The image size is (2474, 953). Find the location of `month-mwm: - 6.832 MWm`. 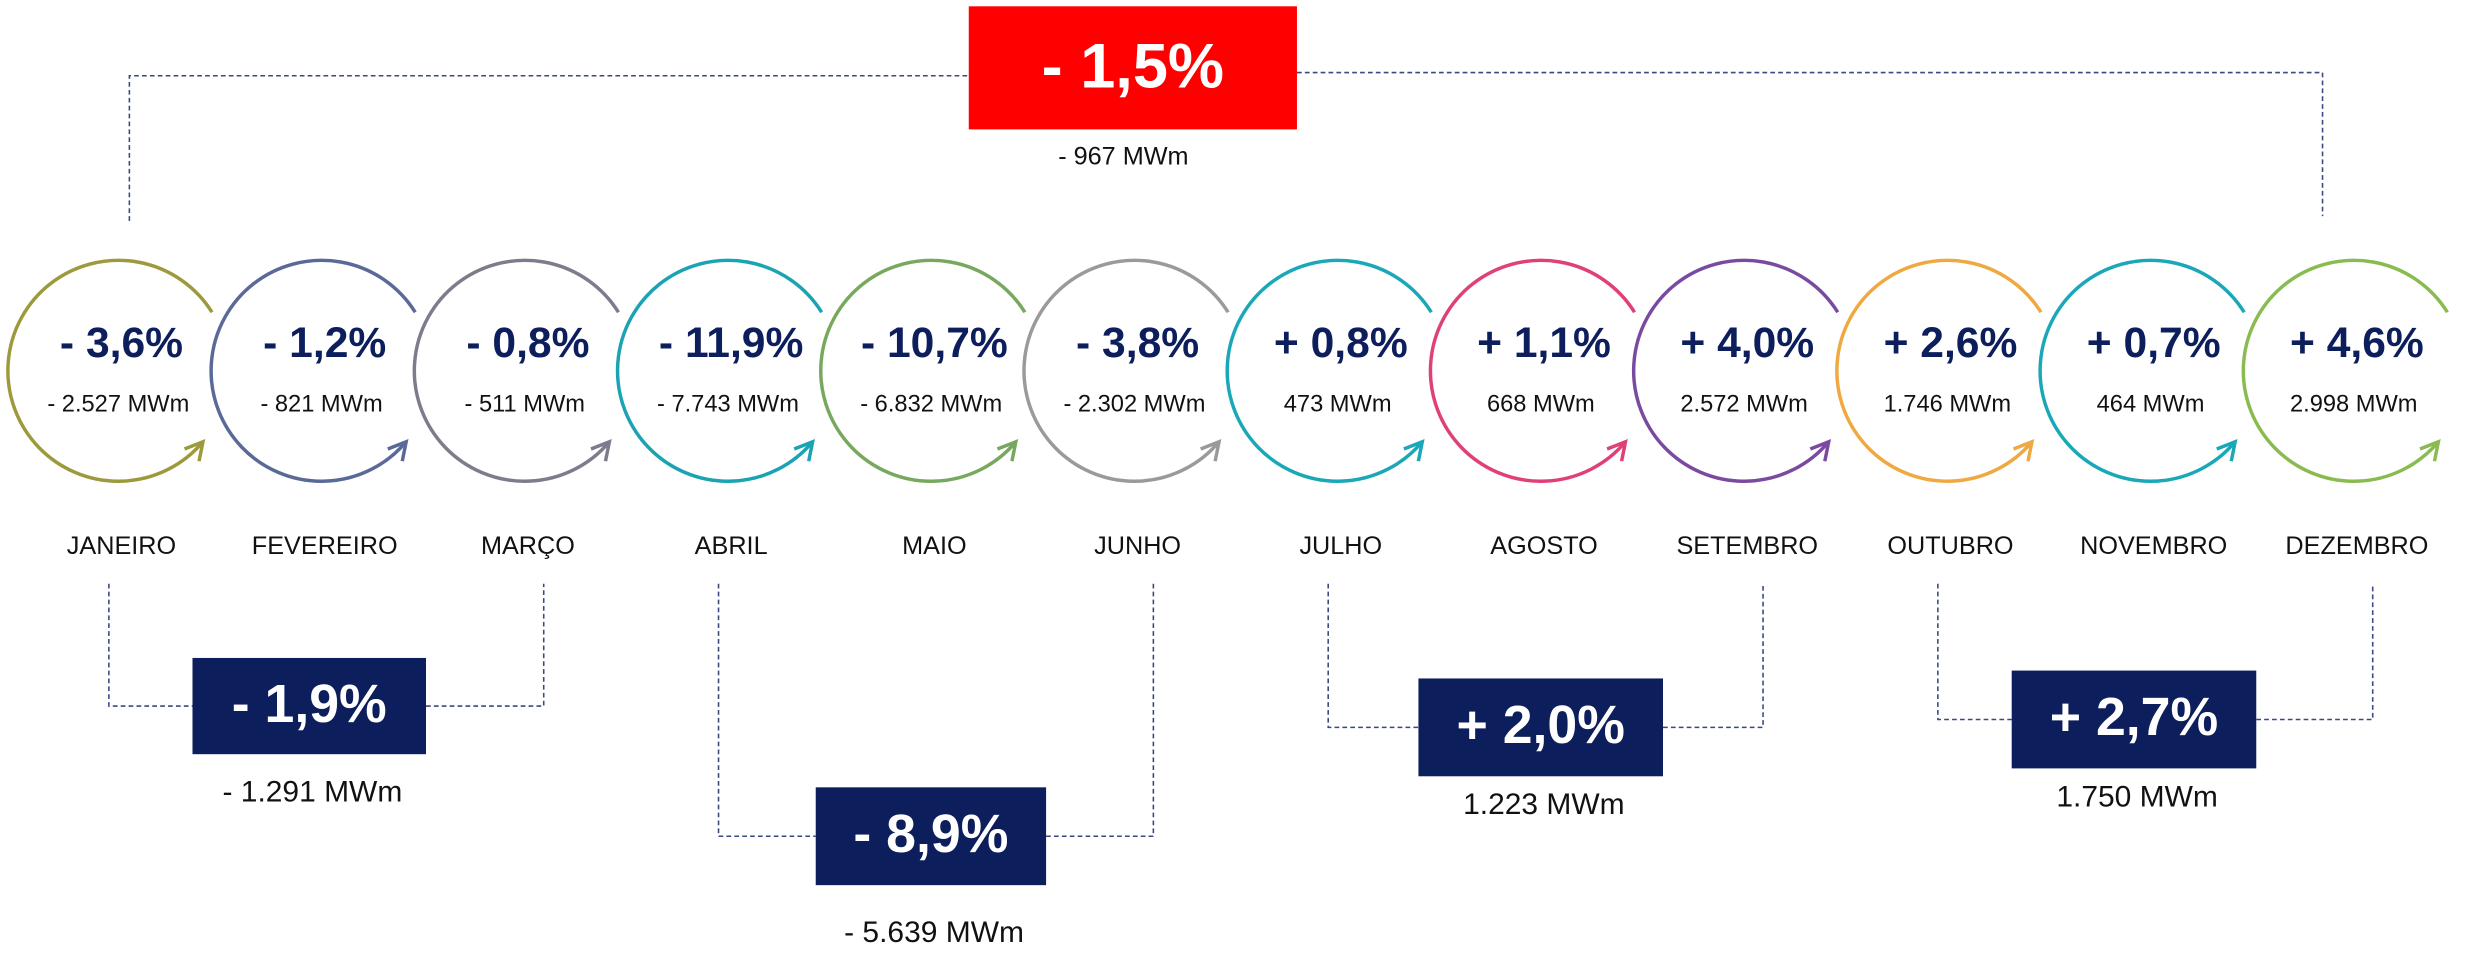

month-mwm: - 6.832 MWm is located at coordinates (931, 405).